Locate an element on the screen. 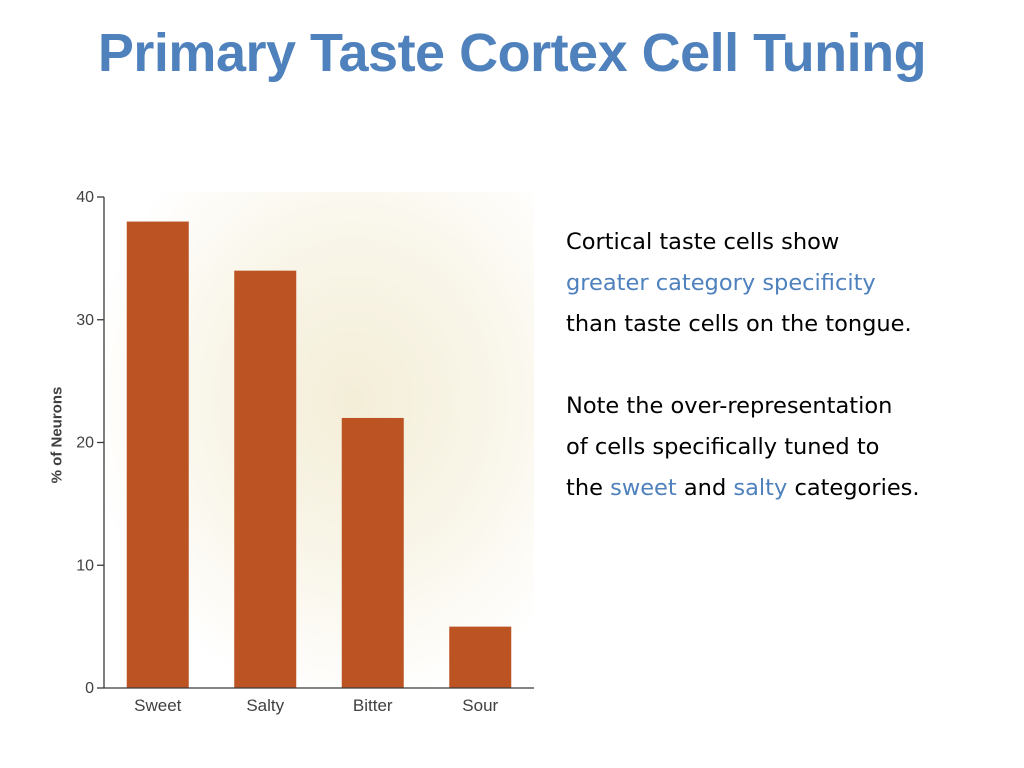  highlight-specificity: greater category specificity is located at coordinates (721, 283).